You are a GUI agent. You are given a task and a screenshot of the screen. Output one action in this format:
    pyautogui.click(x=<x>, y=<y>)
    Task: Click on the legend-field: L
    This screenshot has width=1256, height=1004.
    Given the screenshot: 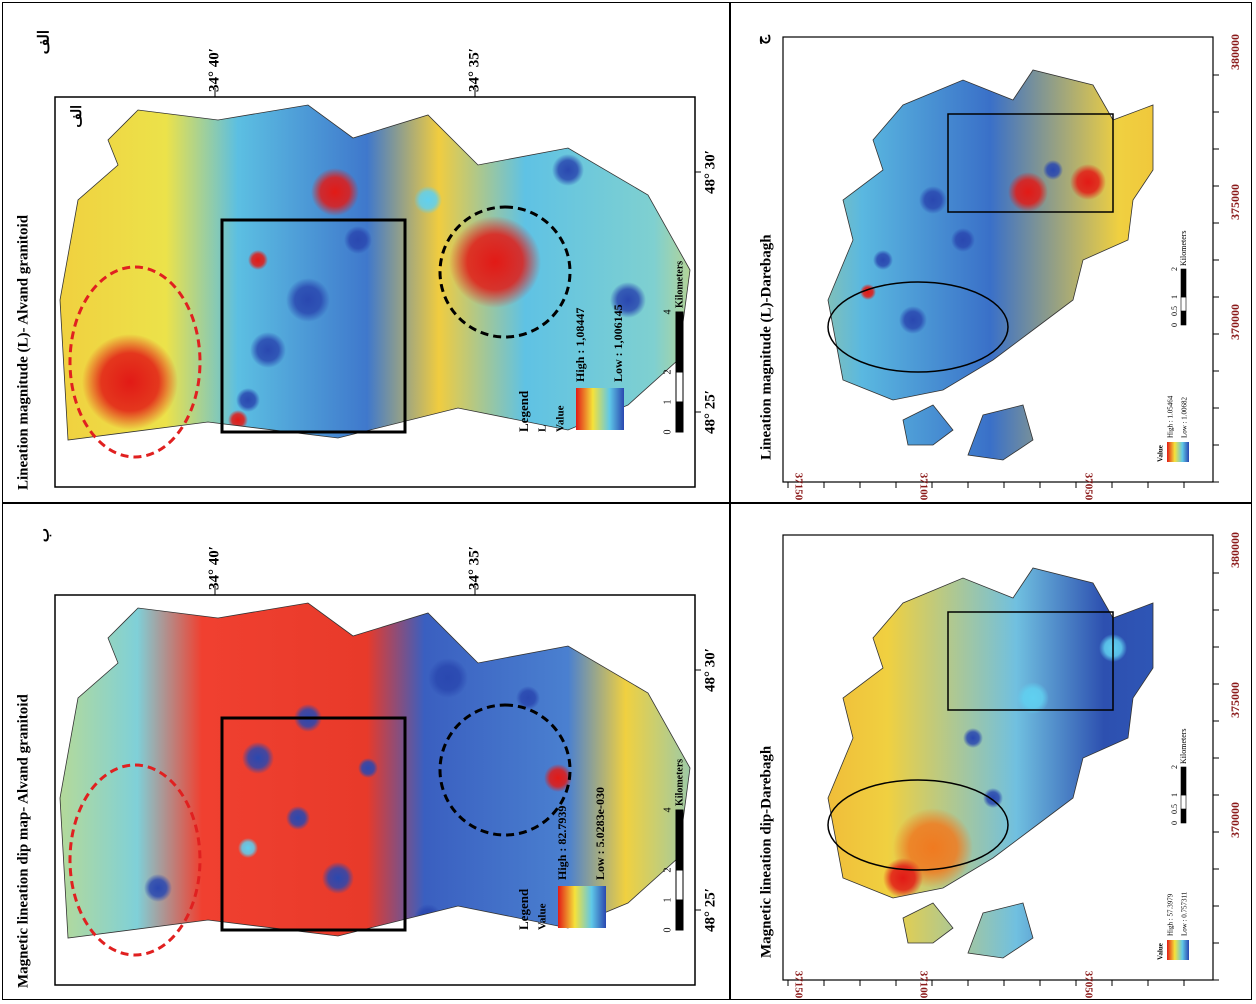 What is the action you would take?
    pyautogui.click(x=543, y=428)
    